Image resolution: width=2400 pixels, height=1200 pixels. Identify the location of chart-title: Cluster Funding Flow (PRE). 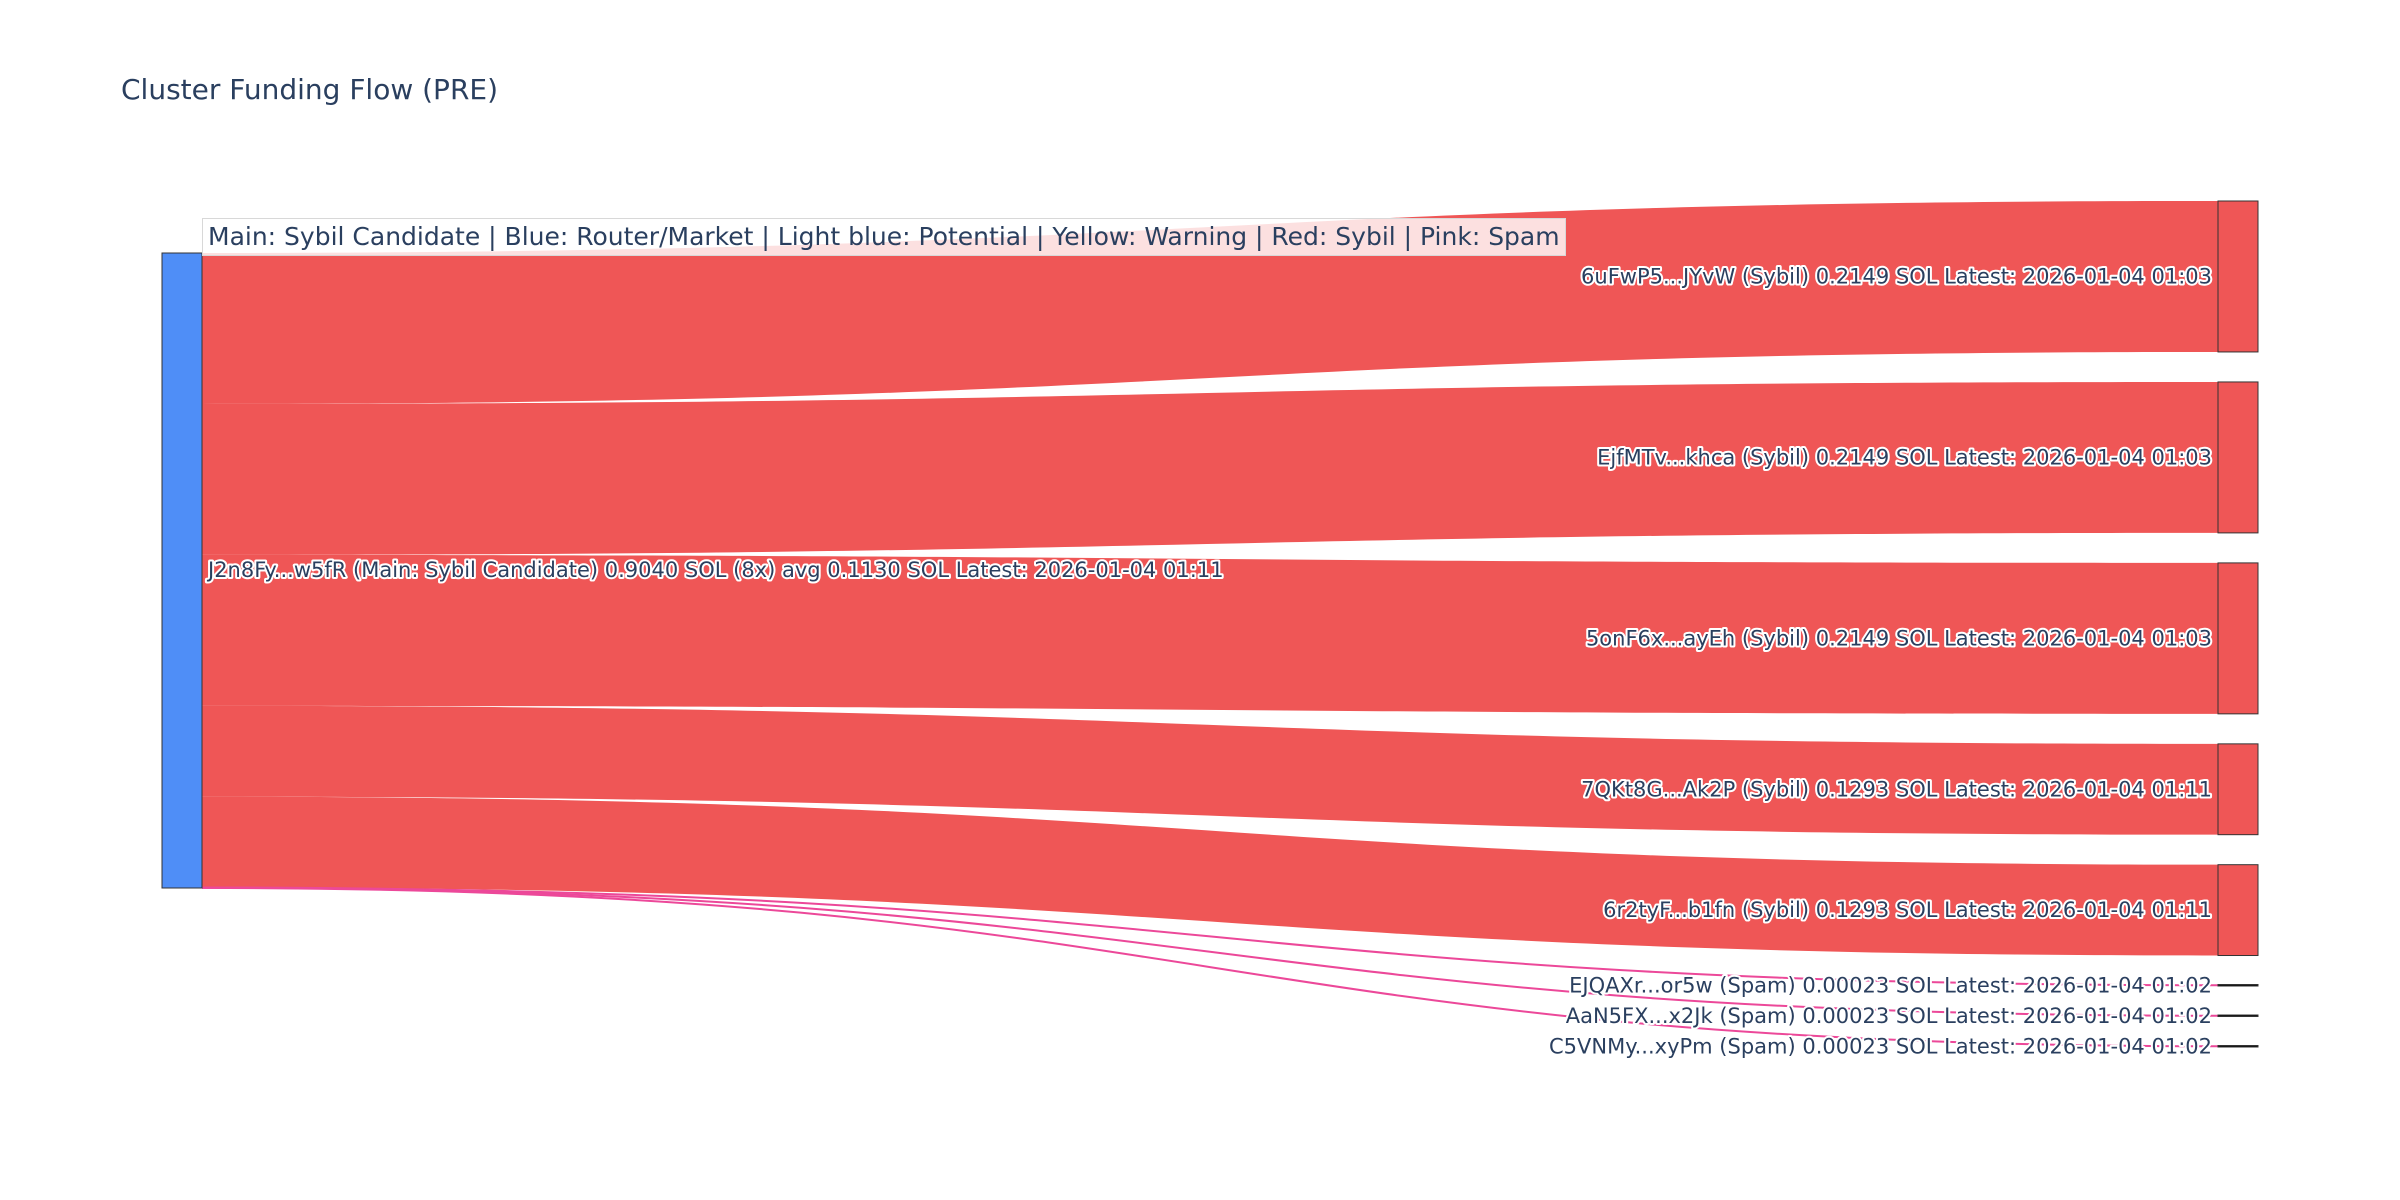
(310, 89).